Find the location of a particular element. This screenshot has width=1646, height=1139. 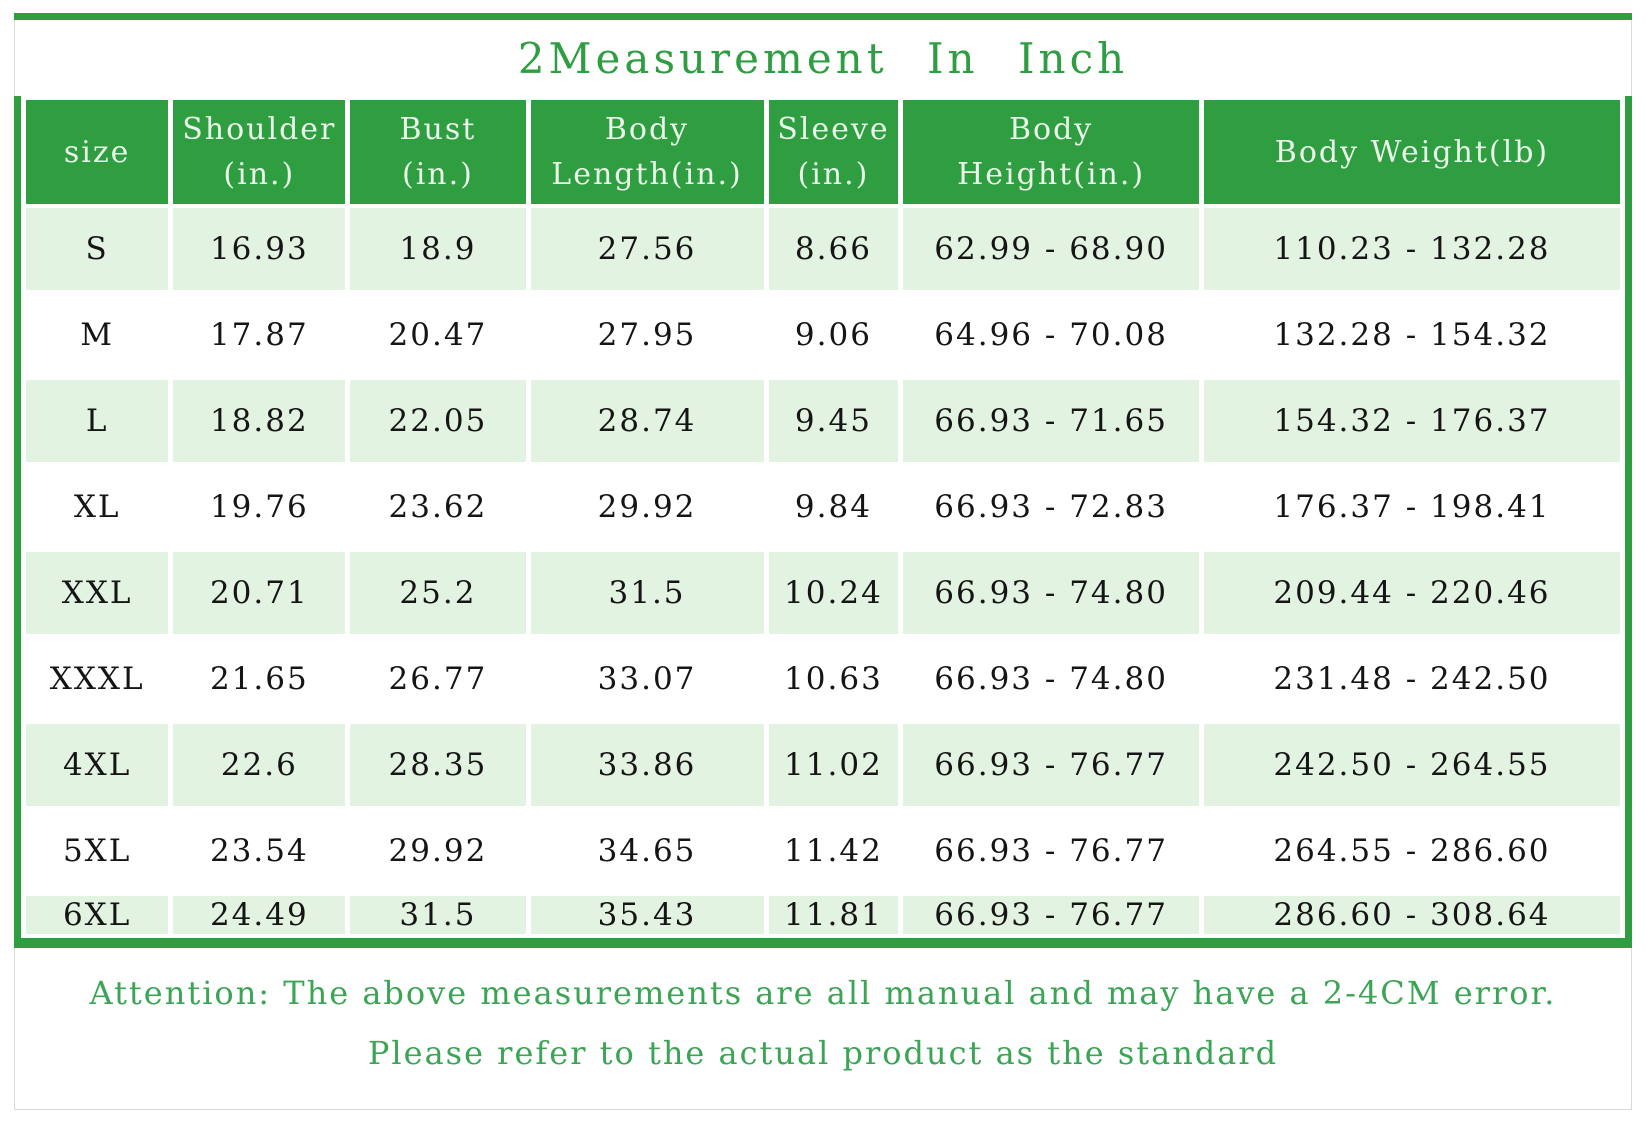

column-header: Body Weight(lb) is located at coordinates (1411, 152).